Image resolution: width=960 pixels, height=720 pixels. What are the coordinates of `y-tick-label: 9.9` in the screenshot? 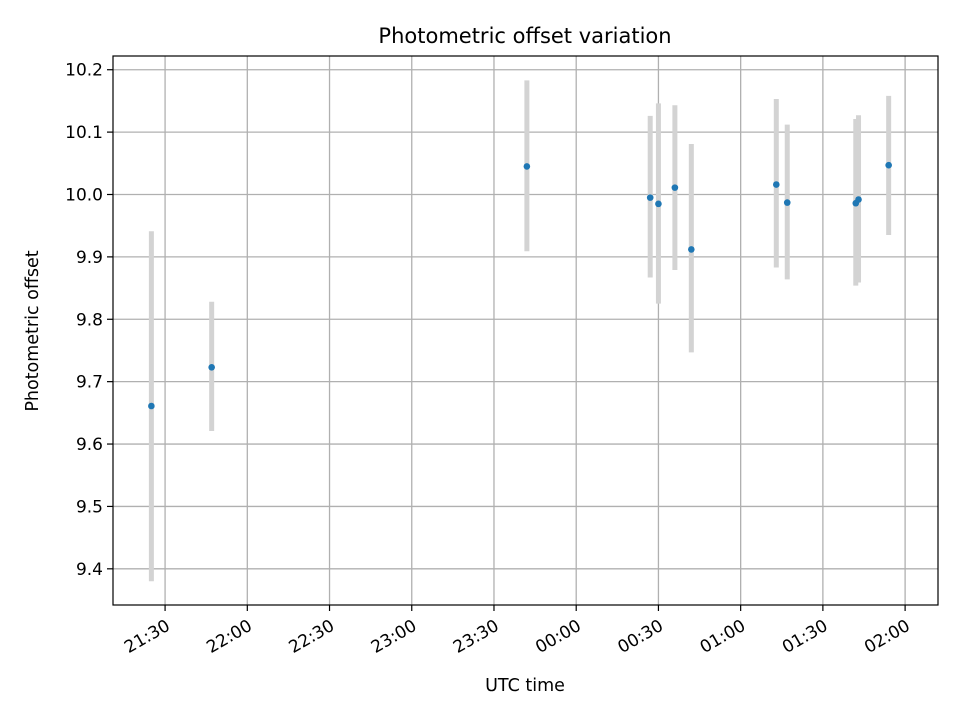 It's located at (89, 258).